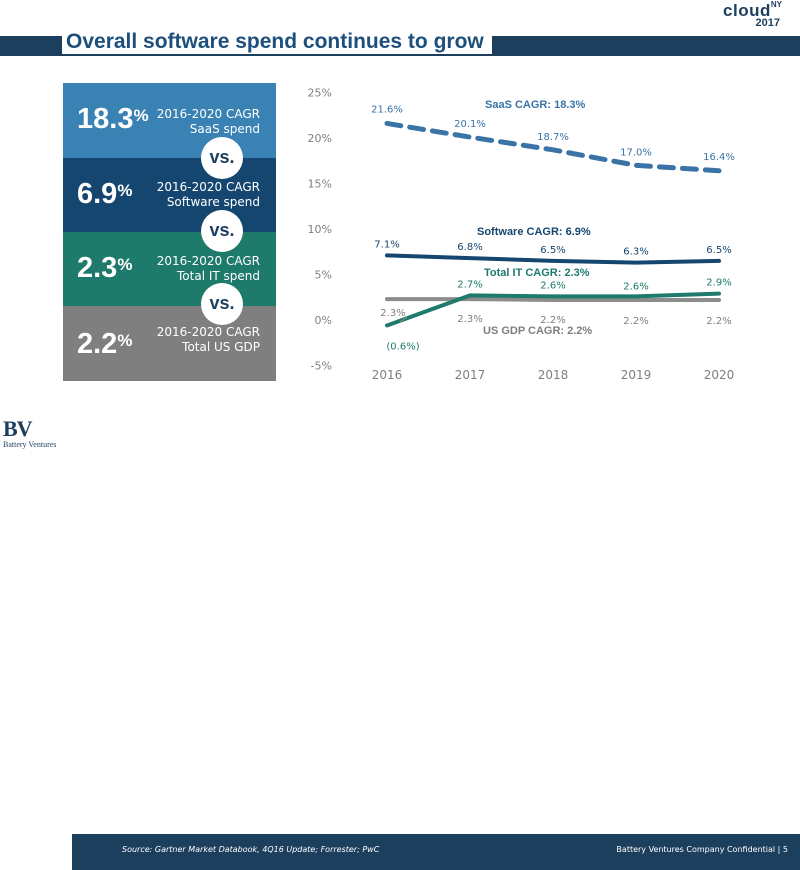 This screenshot has width=800, height=870. I want to click on y-tick-label: 5%, so click(323, 275).